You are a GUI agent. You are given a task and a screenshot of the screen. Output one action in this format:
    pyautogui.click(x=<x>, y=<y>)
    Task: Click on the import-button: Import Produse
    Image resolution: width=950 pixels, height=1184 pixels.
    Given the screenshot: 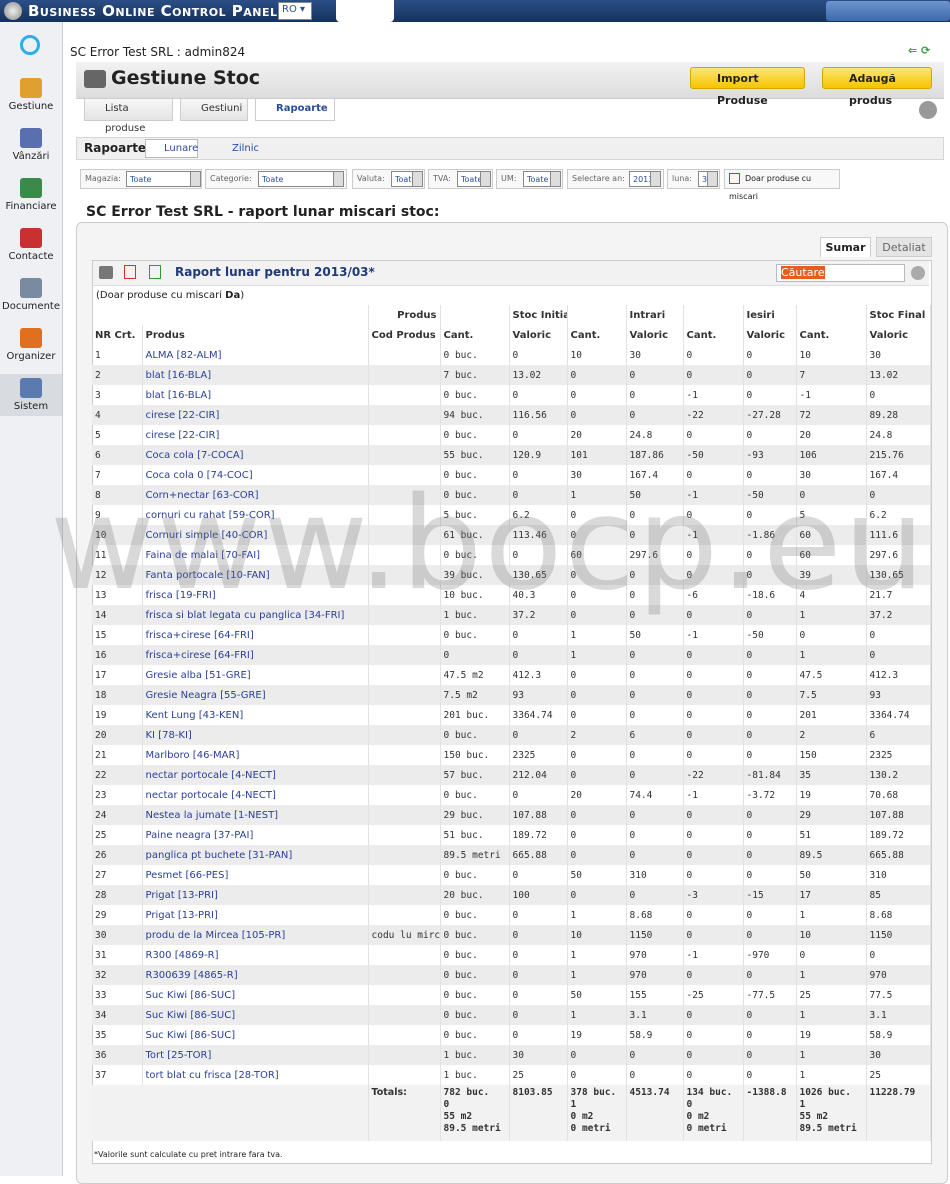 What is the action you would take?
    pyautogui.click(x=747, y=87)
    